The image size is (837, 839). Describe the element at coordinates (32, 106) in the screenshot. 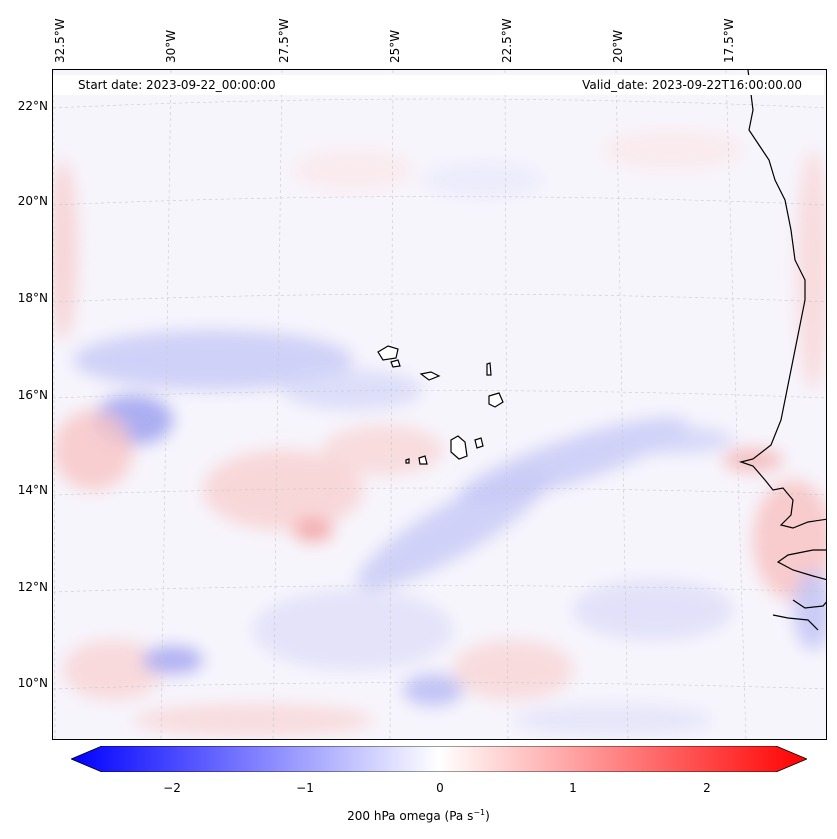

I see `lat-label: 22°N` at that location.